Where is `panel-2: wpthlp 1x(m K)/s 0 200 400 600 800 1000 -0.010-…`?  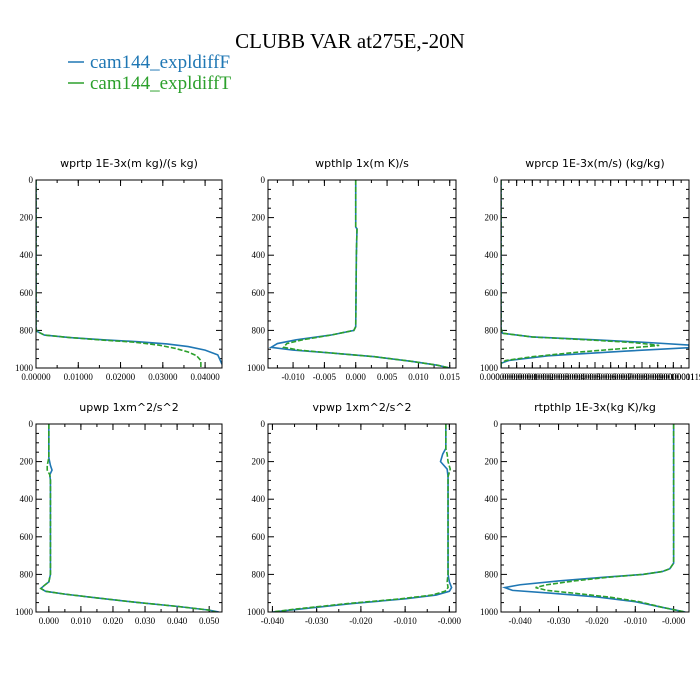 panel-2: wpthlp 1x(m K)/s 0 200 400 600 800 1000 -0.010-… is located at coordinates (353, 269).